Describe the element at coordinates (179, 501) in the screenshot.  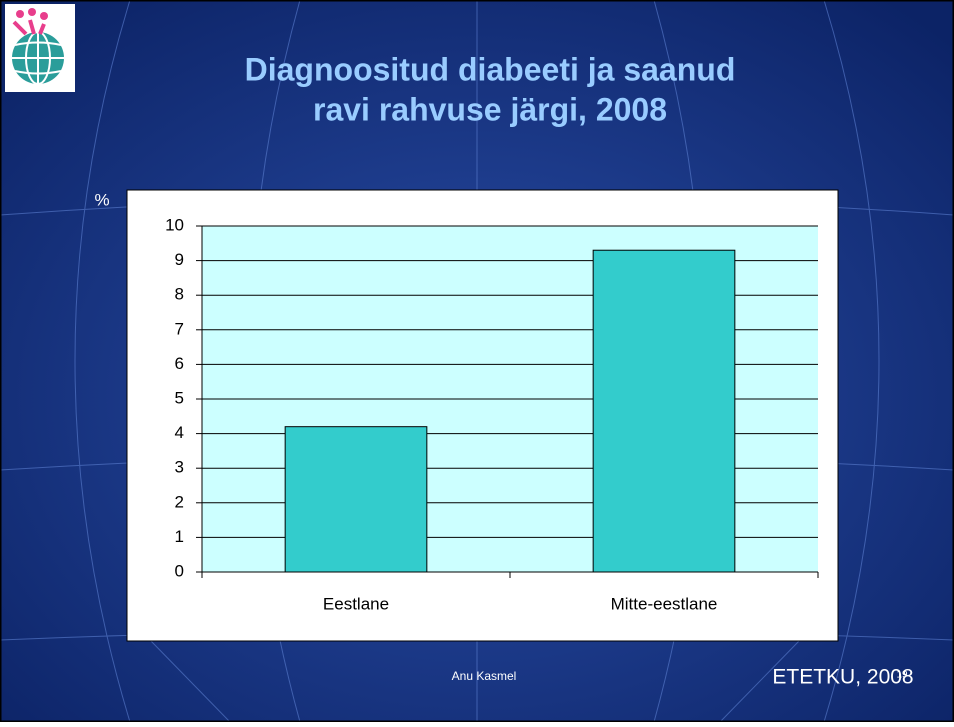
I see `y-tick-label: 2` at that location.